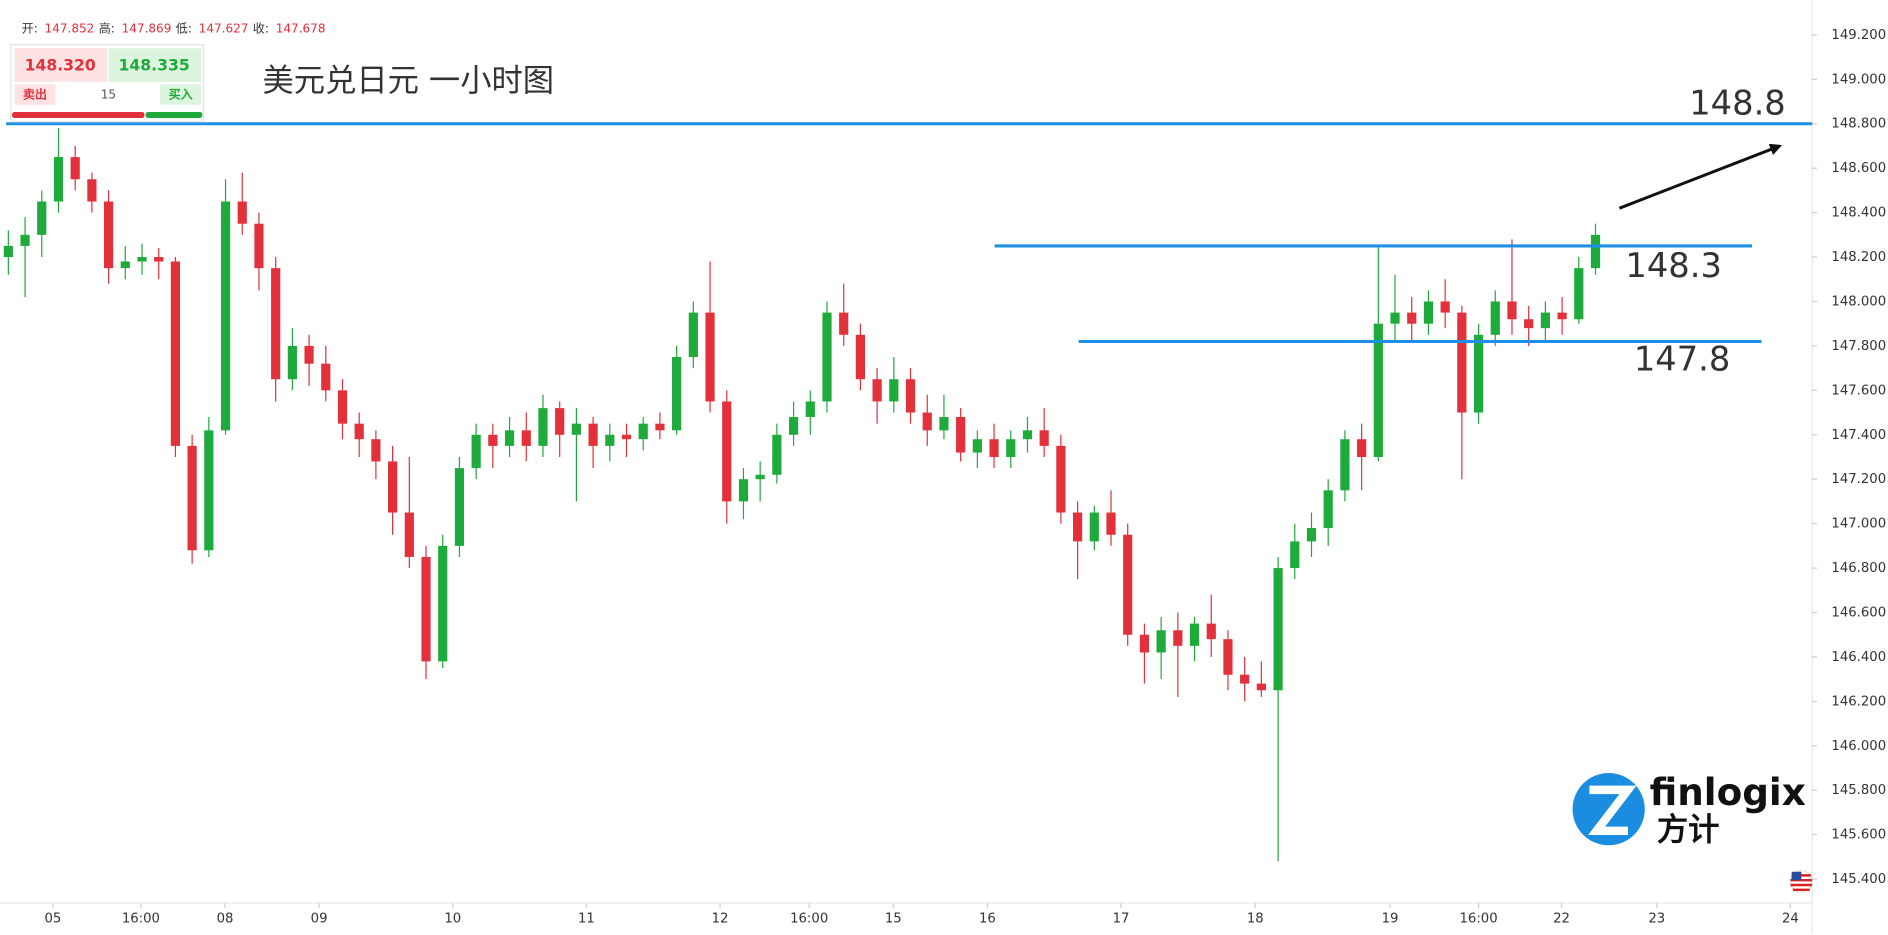  I want to click on y-tick-label: 148.000, so click(1858, 301).